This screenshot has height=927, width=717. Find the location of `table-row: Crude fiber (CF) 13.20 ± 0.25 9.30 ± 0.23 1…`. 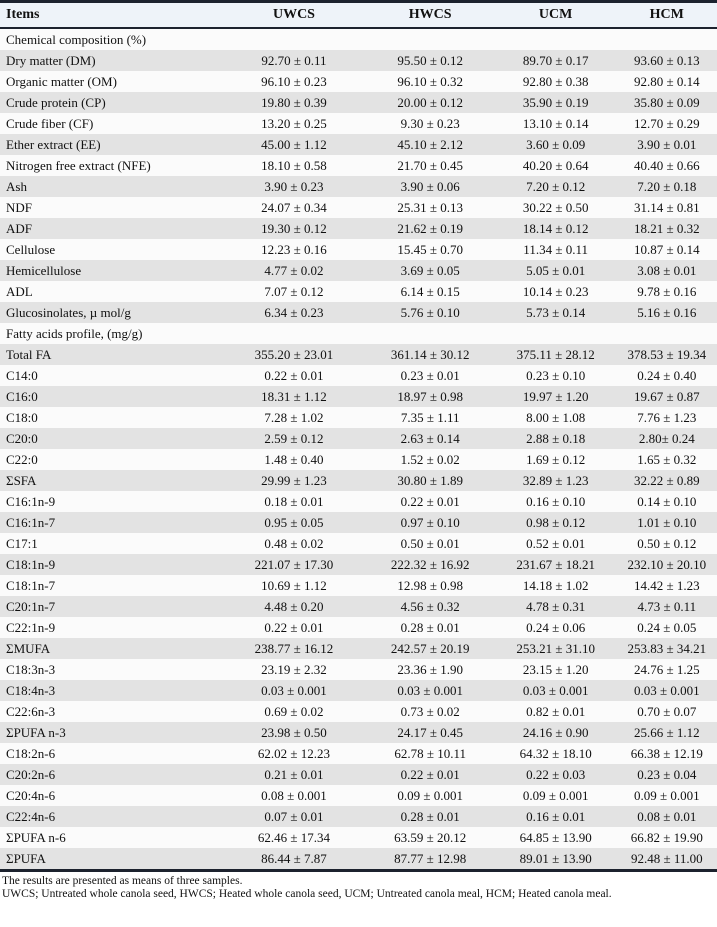

table-row: Crude fiber (CF) 13.20 ± 0.25 9.30 ± 0.23 1… is located at coordinates (358, 123).